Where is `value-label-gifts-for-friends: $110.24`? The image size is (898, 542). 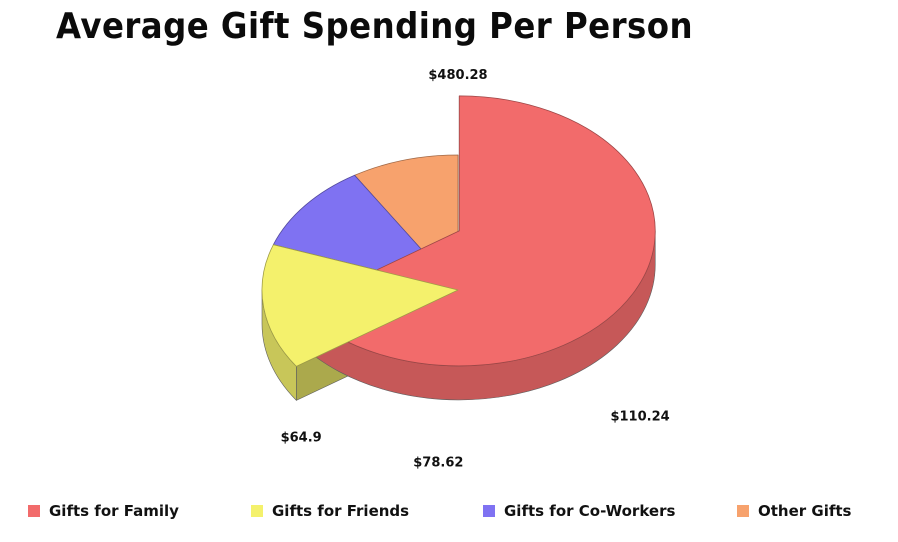 value-label-gifts-for-friends: $110.24 is located at coordinates (639, 416).